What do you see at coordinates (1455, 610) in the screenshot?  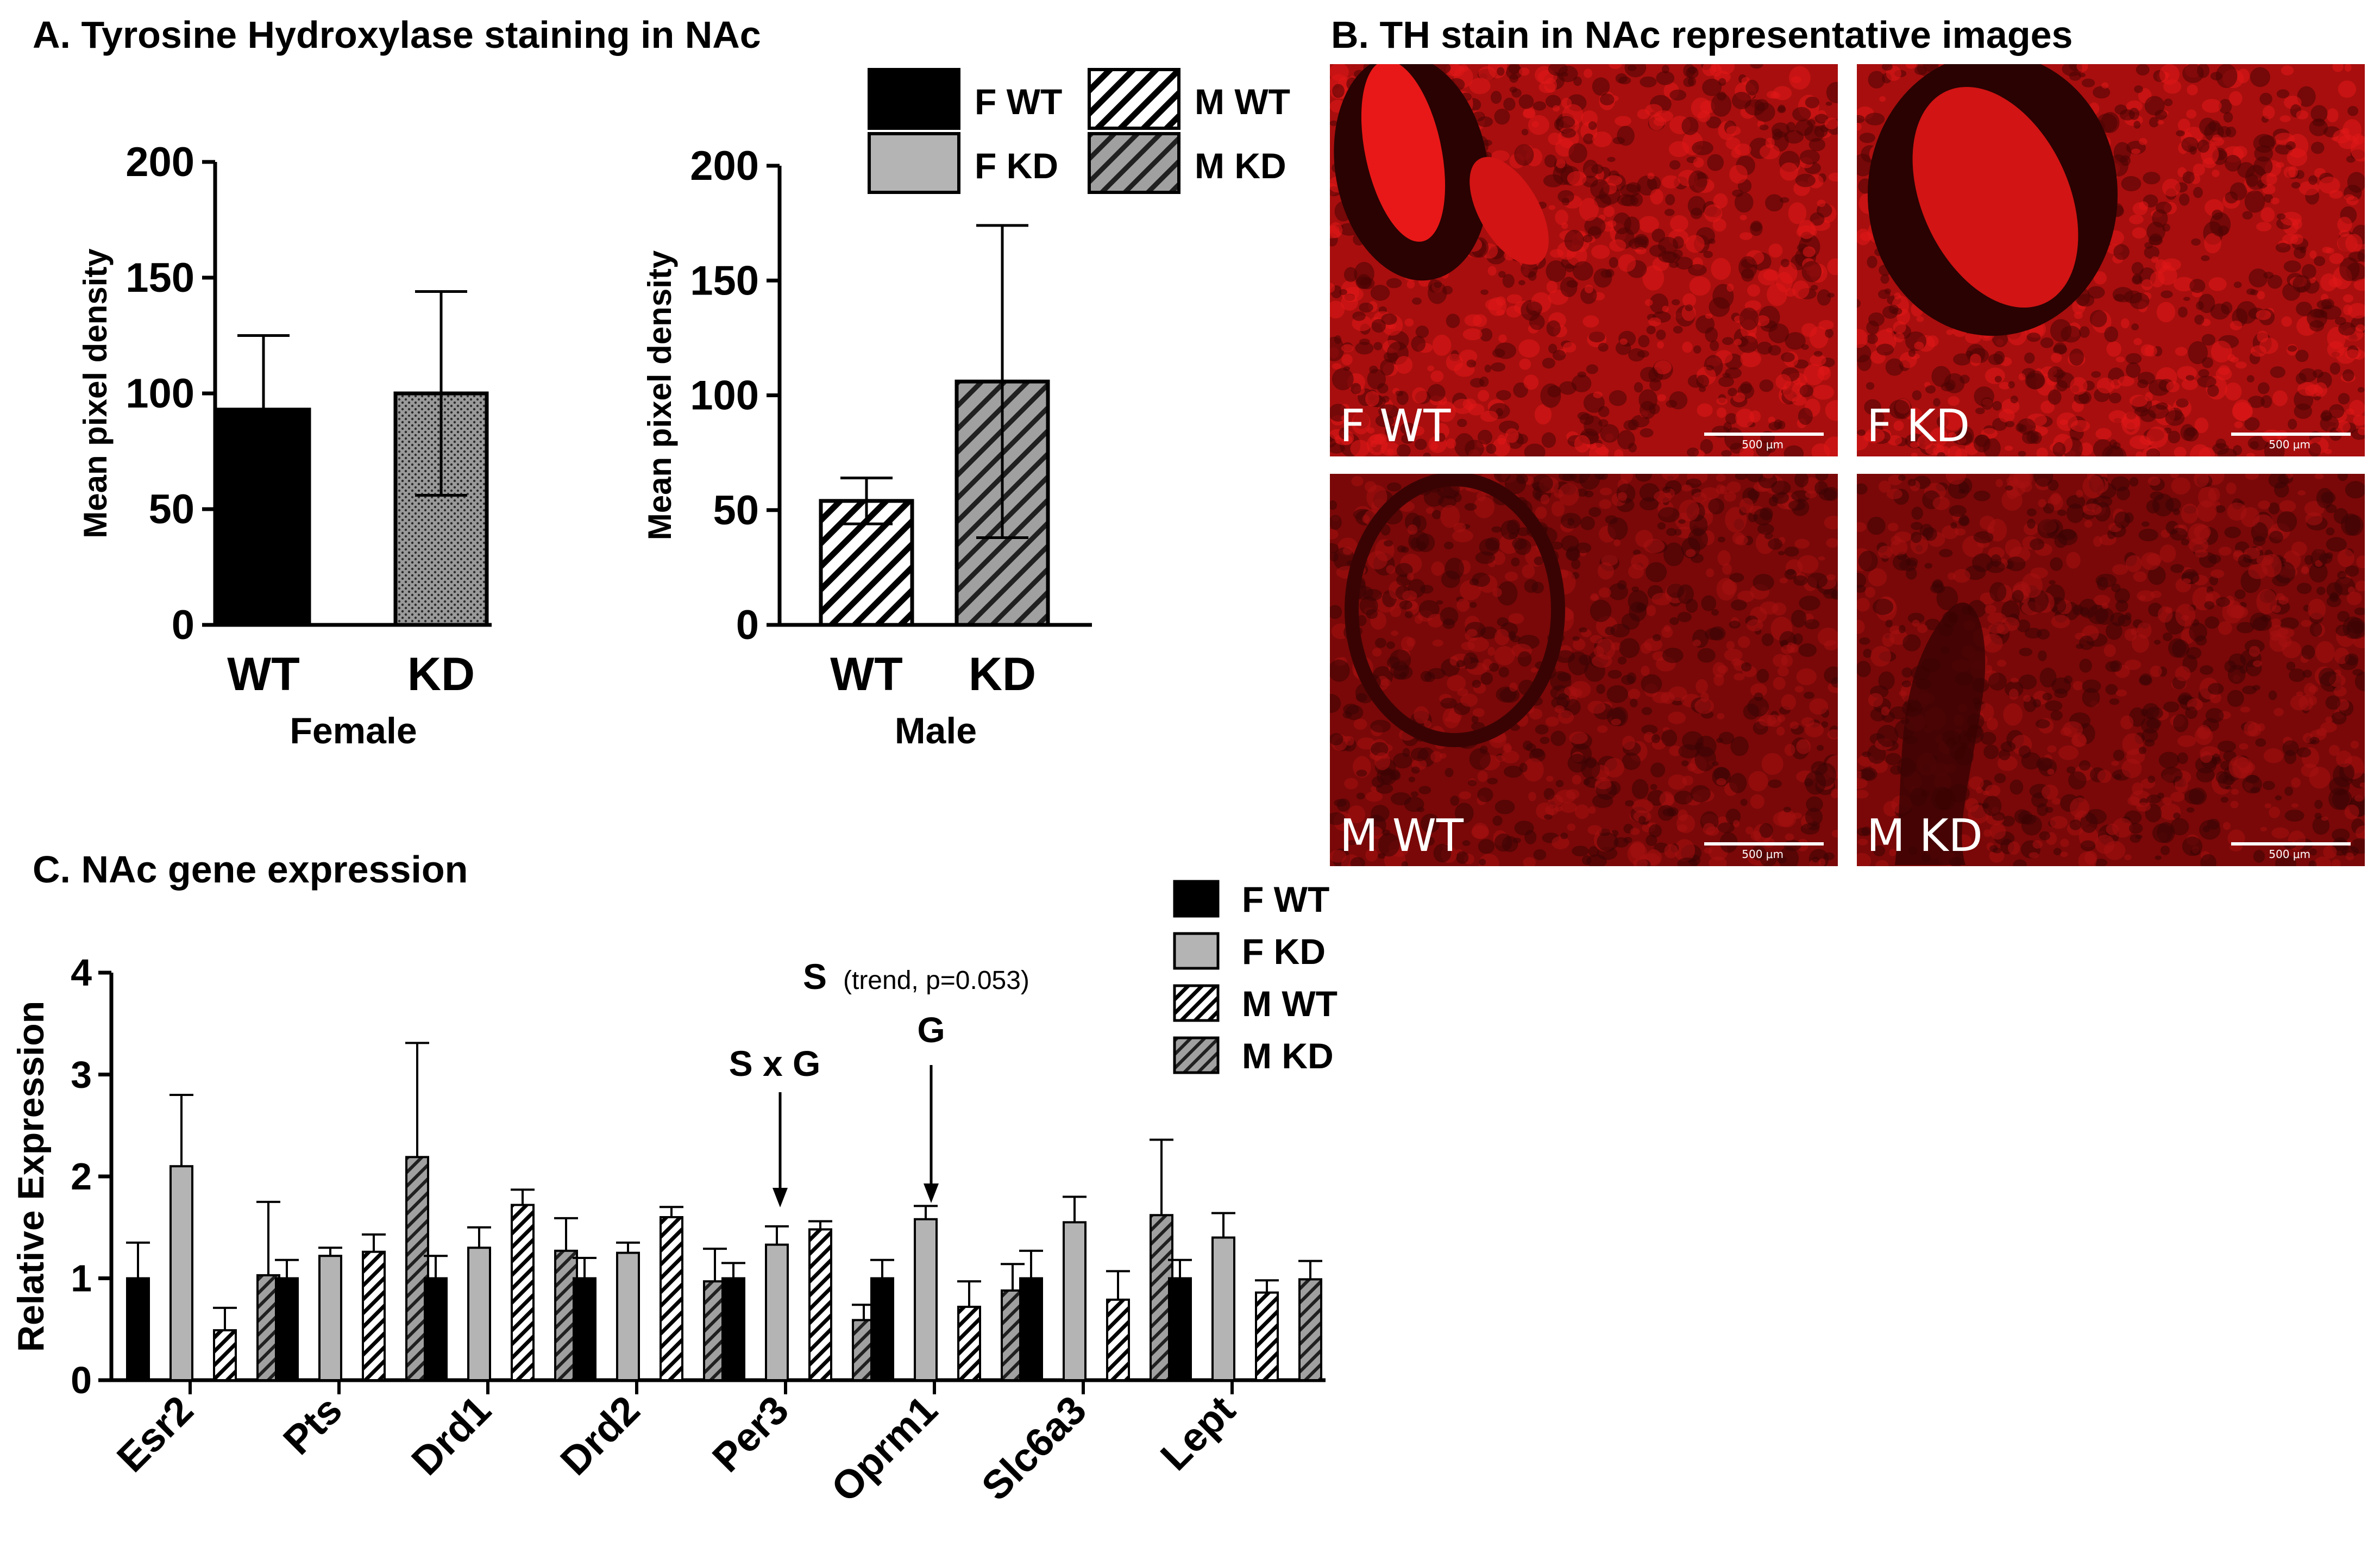 I see `vessel-ring` at bounding box center [1455, 610].